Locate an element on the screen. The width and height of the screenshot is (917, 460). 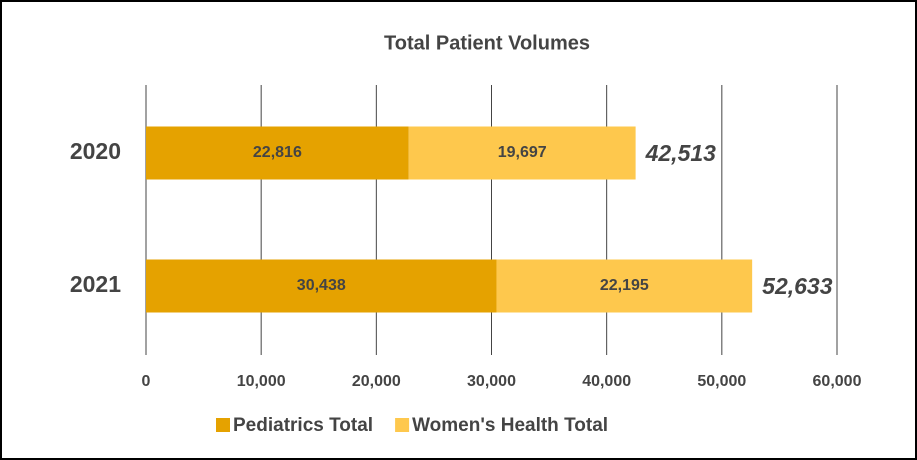
total-label: 52,633 is located at coordinates (797, 286).